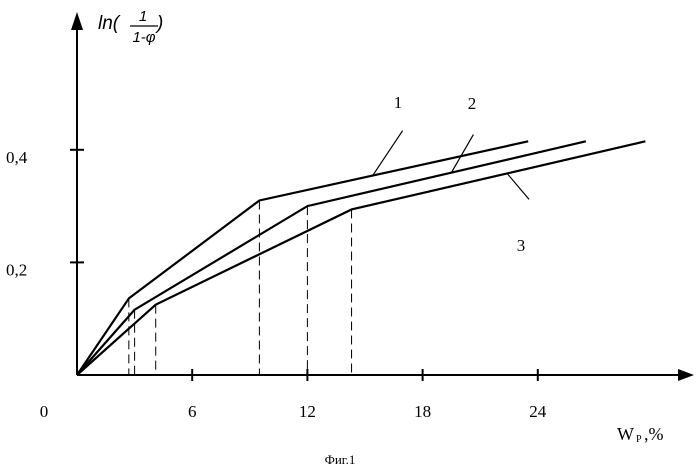 This screenshot has height=473, width=699. Describe the element at coordinates (44, 411) in the screenshot. I see `x-tick-label-0: 0` at that location.